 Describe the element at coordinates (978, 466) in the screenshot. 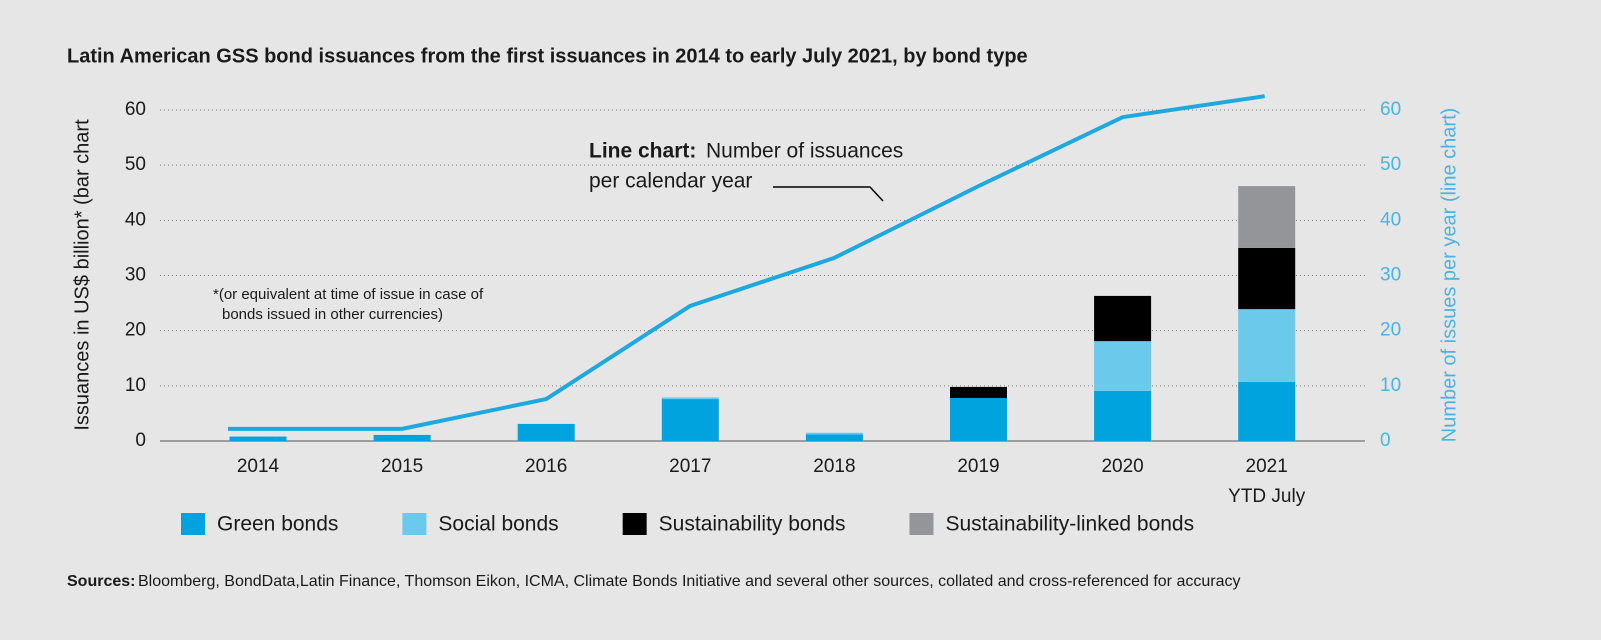

I see `x-tick-label: 2019` at that location.